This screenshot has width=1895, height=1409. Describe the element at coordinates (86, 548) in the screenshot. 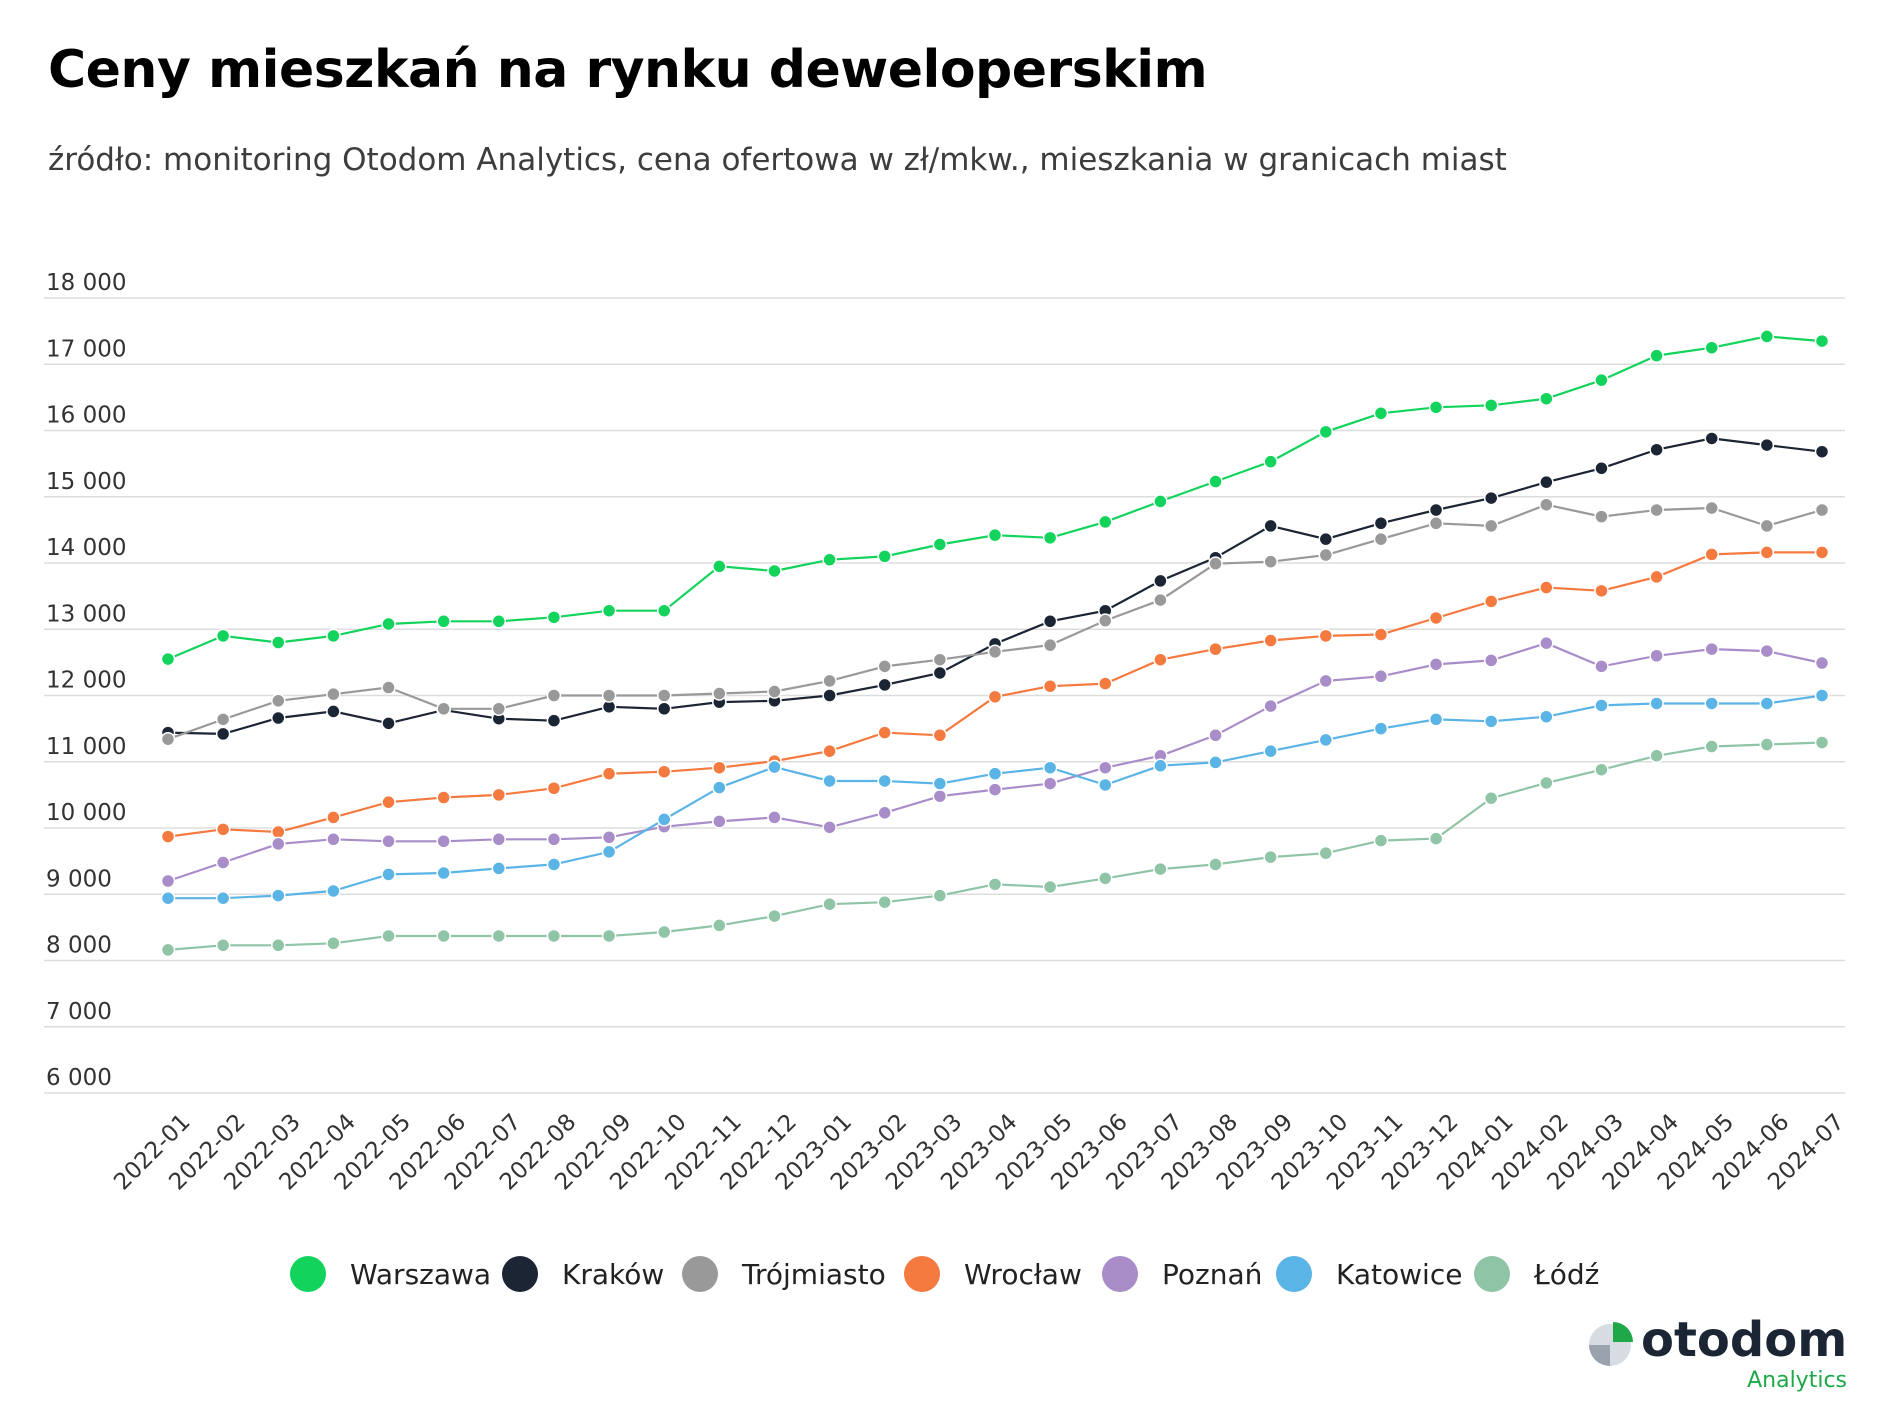

I see `y-tick-label: 14 000` at that location.